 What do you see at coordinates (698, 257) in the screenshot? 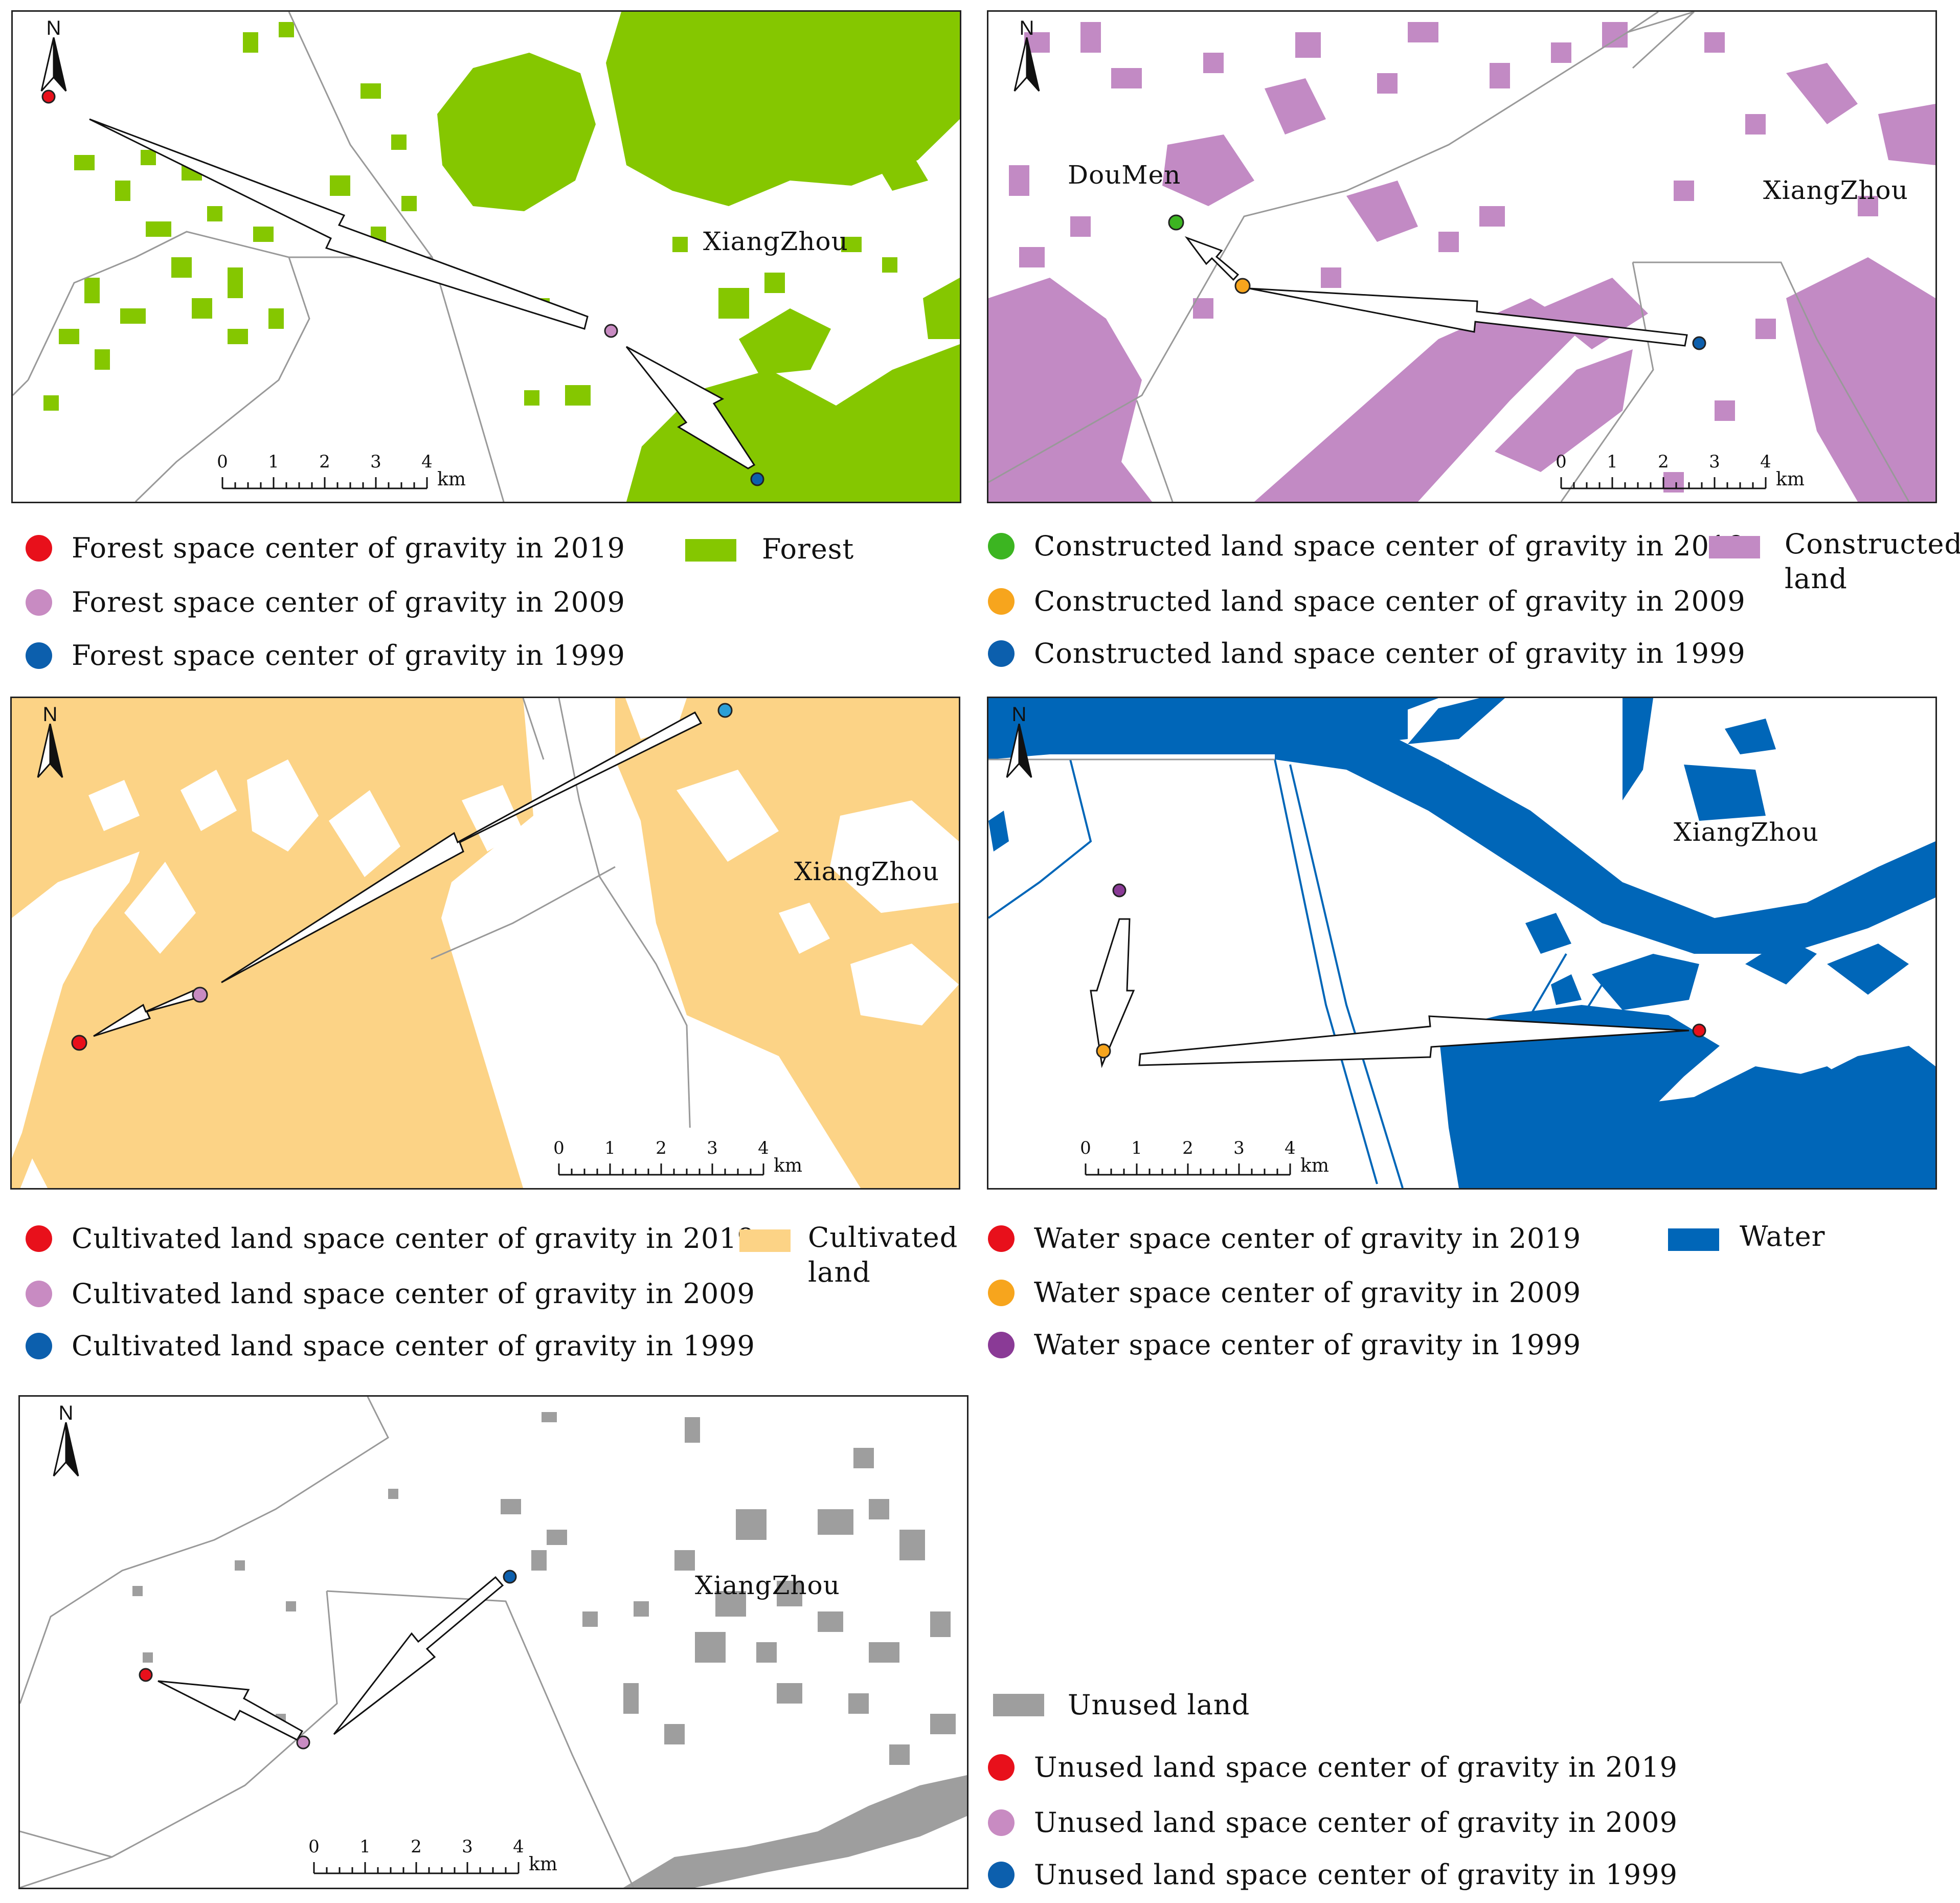
I see `forest-land-cover` at bounding box center [698, 257].